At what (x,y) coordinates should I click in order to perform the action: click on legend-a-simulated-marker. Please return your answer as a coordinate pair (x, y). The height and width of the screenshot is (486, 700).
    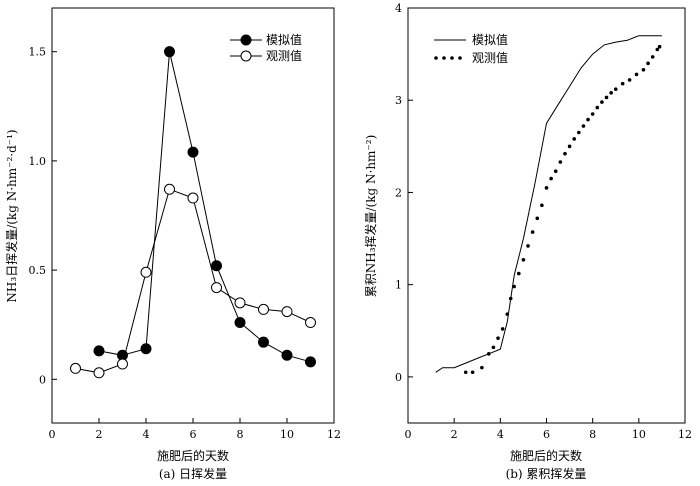
    Looking at the image, I should click on (246, 40).